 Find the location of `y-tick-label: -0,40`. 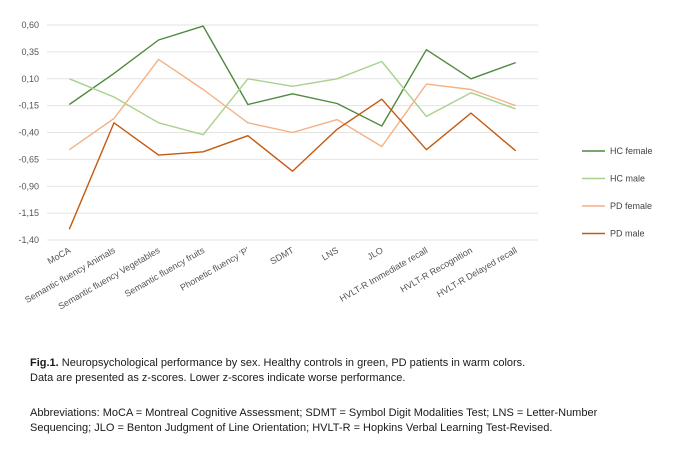

y-tick-label: -0,40 is located at coordinates (28, 133).